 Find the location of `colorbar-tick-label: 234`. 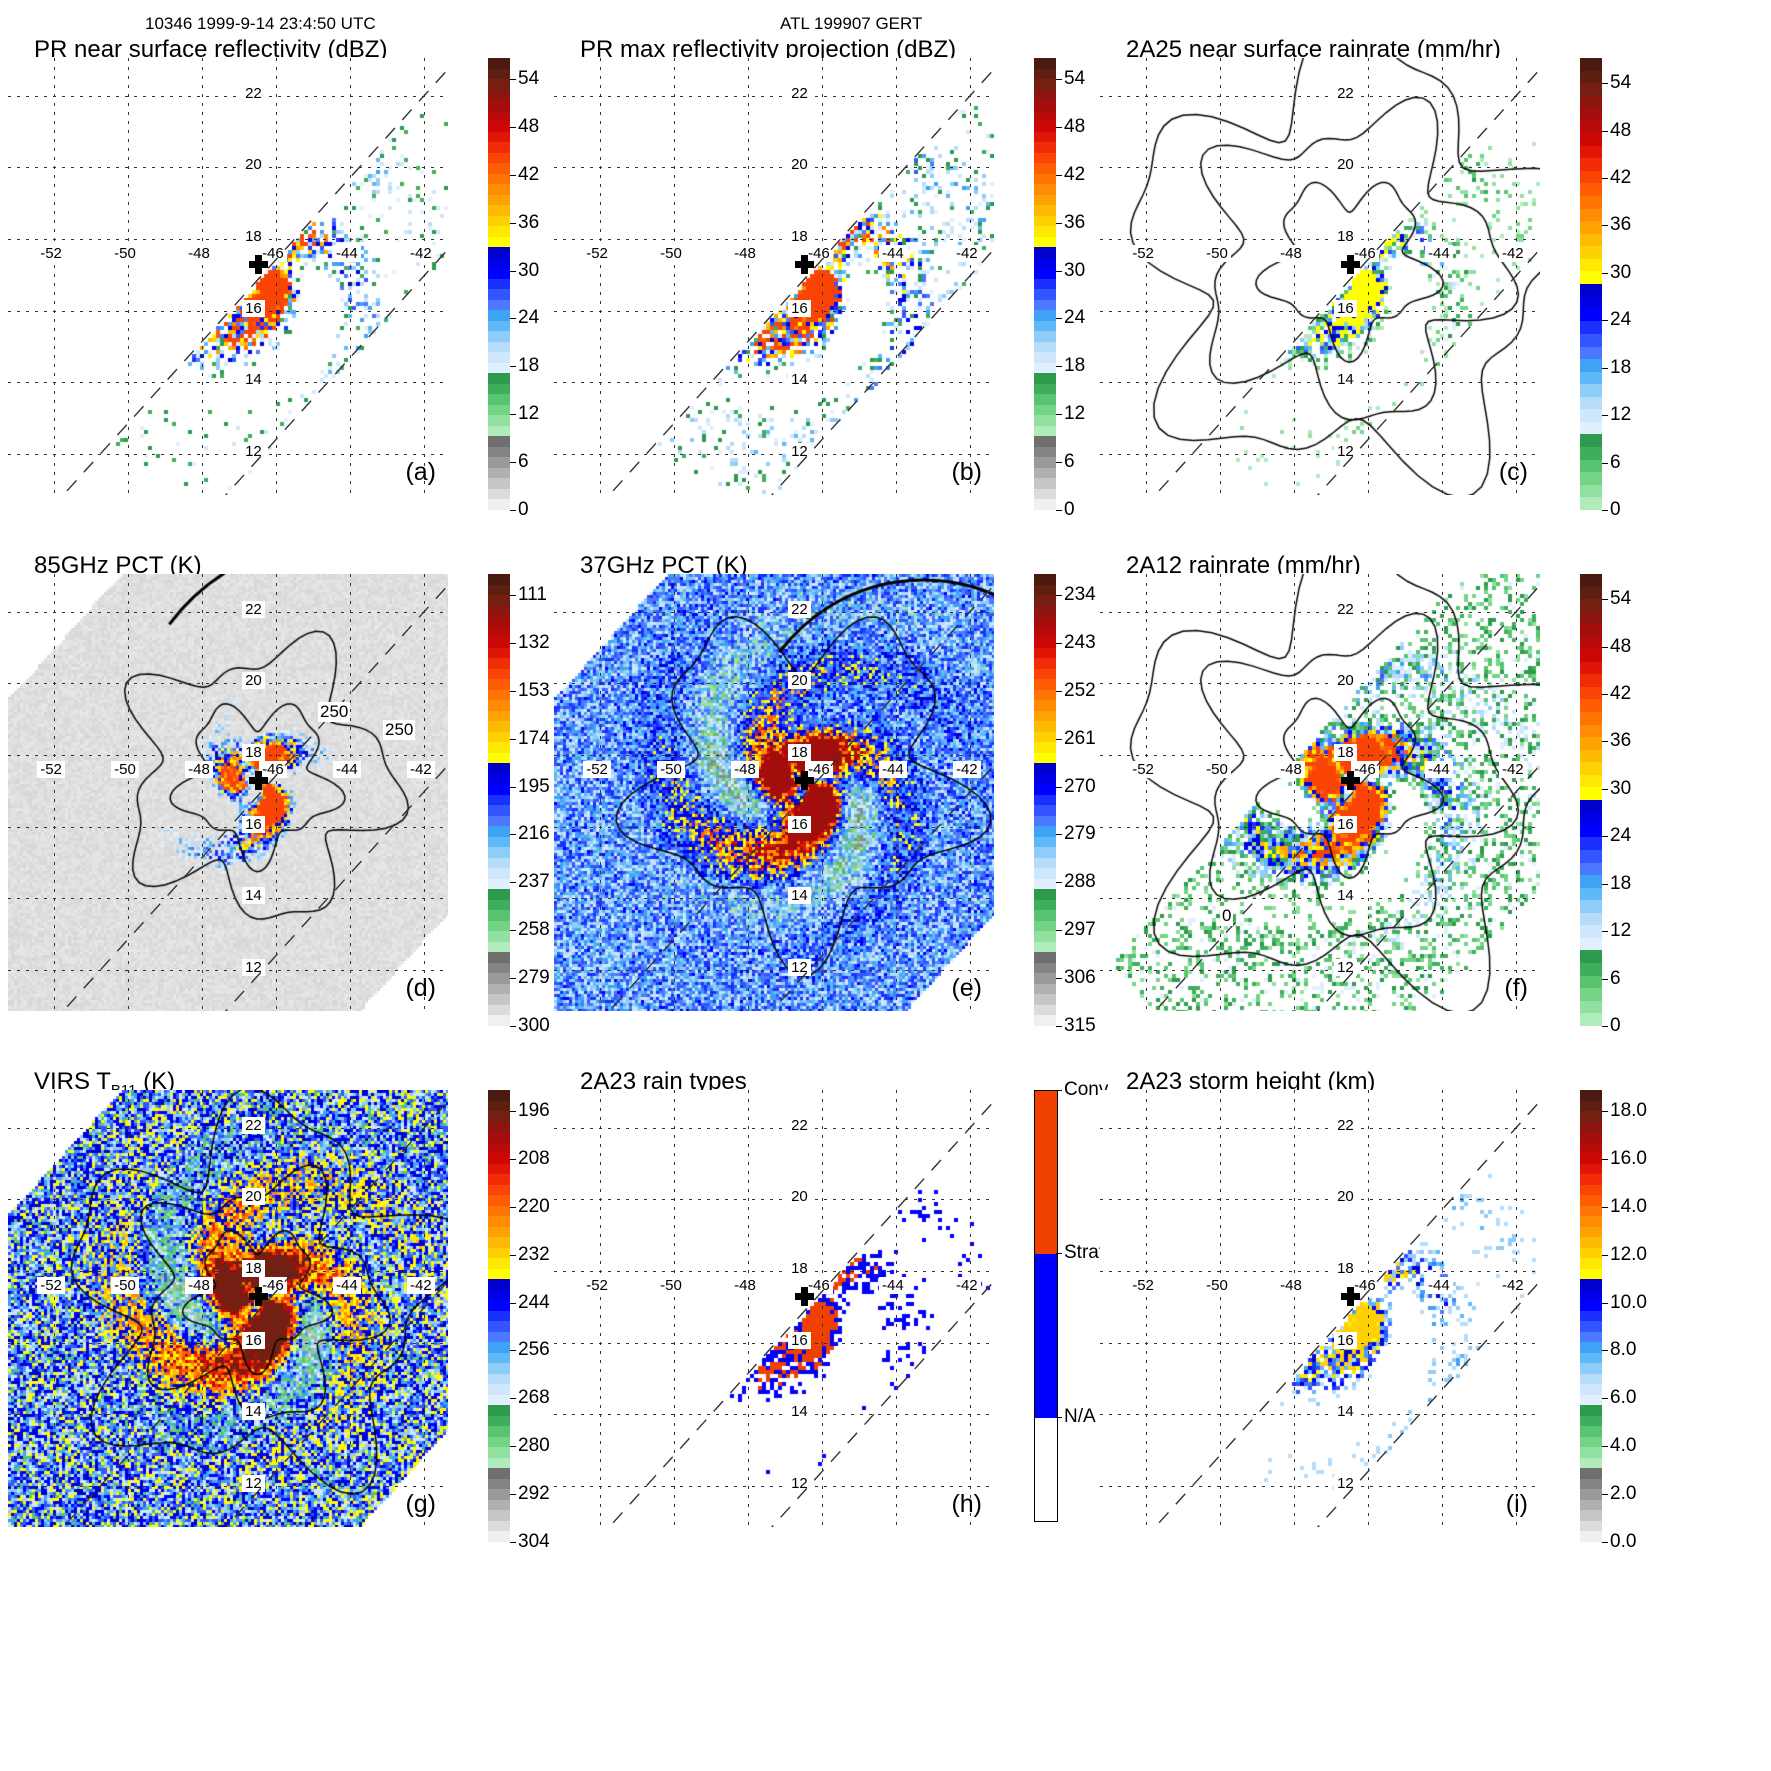

colorbar-tick-label: 234 is located at coordinates (1080, 595).